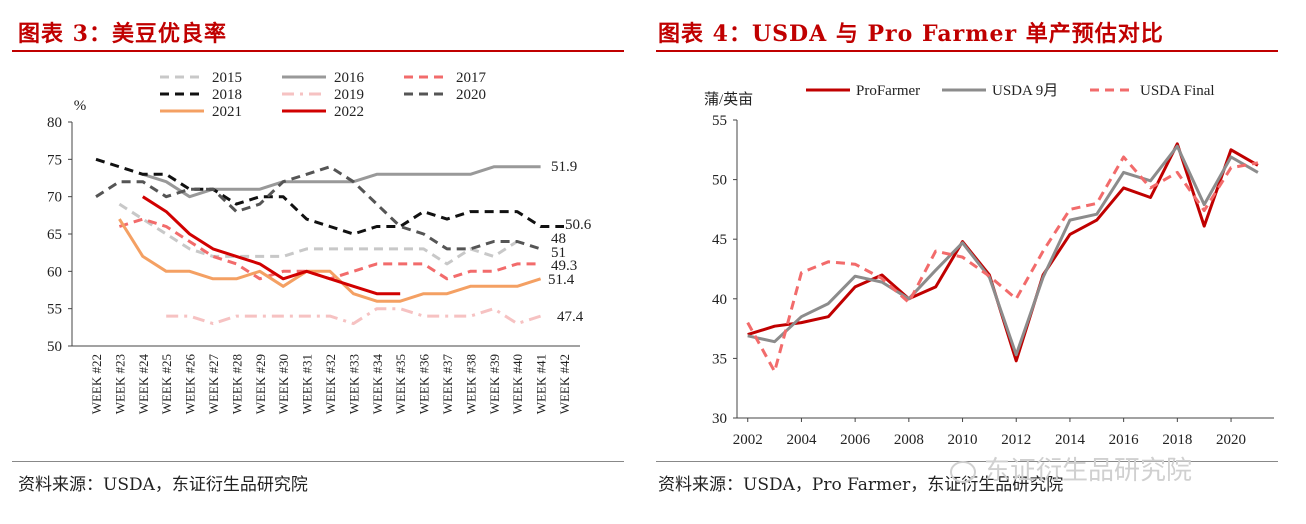  Describe the element at coordinates (283, 384) in the screenshot. I see `x-tick-label: WEEK #30` at that location.